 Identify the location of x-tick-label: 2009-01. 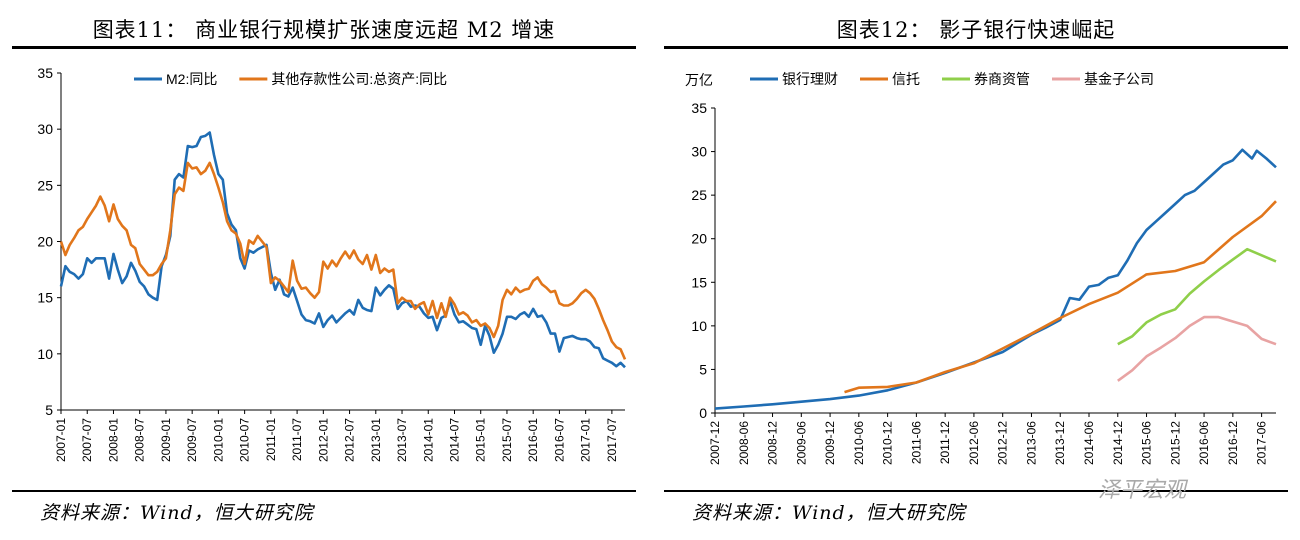
(166, 440).